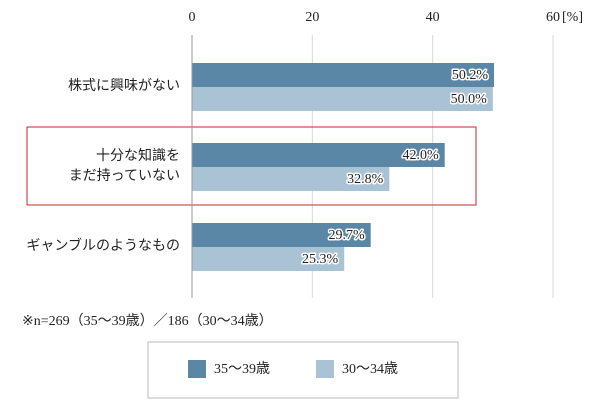 This screenshot has height=414, width=600. I want to click on category-label: 株式に興味がない, so click(124, 86).